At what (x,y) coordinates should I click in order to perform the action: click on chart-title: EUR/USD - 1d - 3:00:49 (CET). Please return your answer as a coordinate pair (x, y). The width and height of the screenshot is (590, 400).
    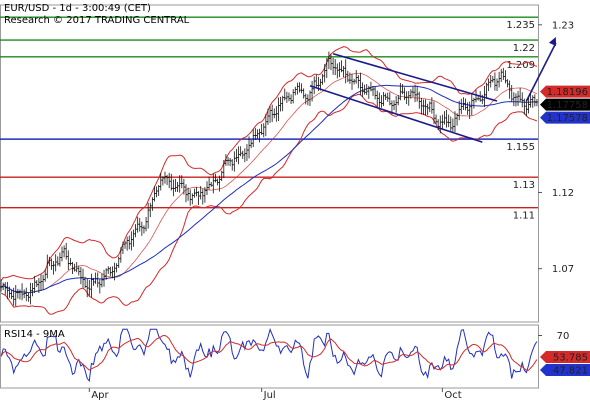
    Looking at the image, I should click on (77, 8).